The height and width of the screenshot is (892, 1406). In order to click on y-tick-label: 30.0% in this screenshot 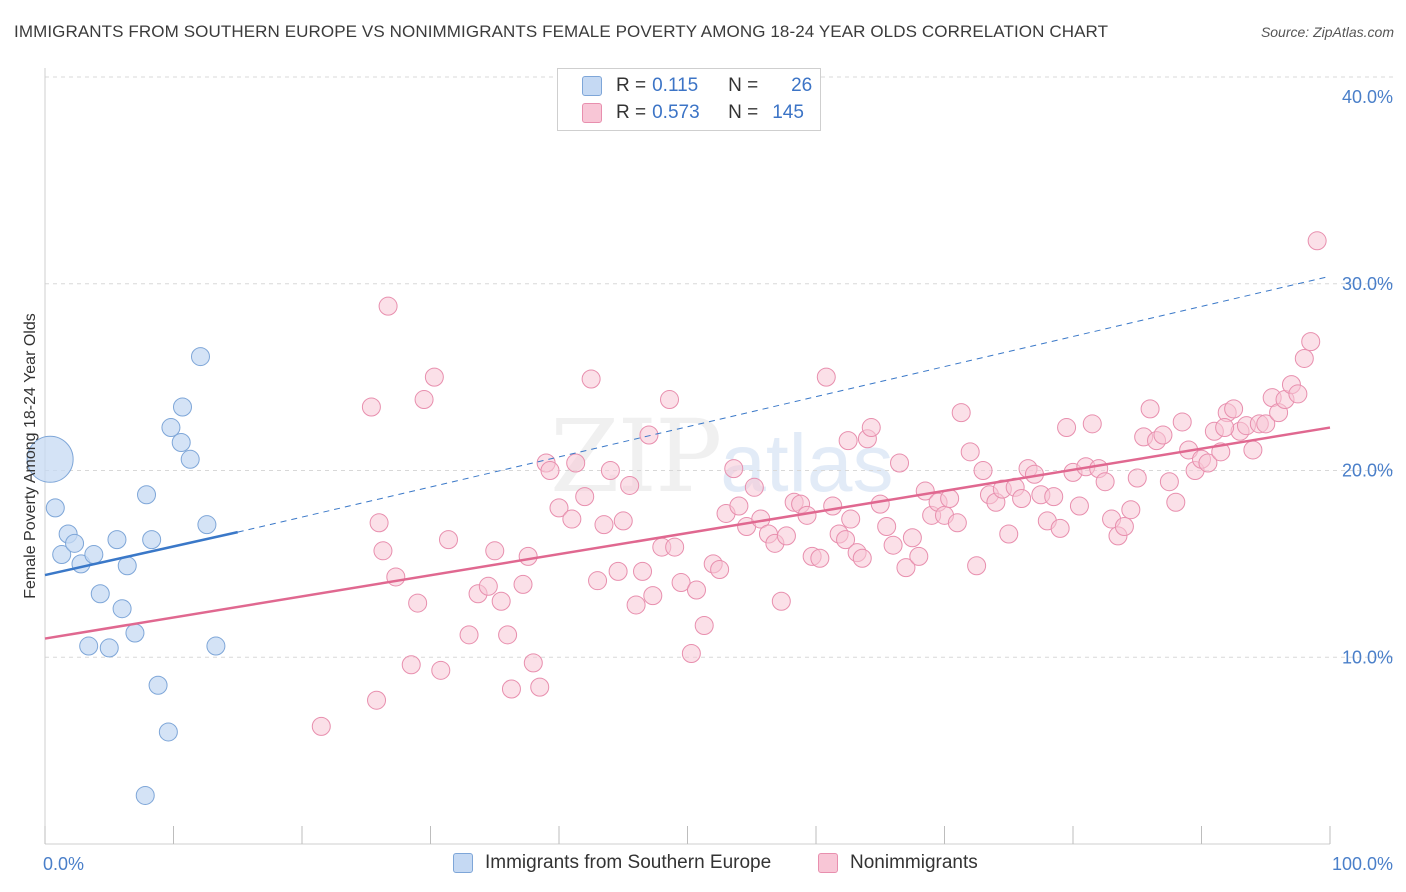, I will do `click(1367, 284)`.